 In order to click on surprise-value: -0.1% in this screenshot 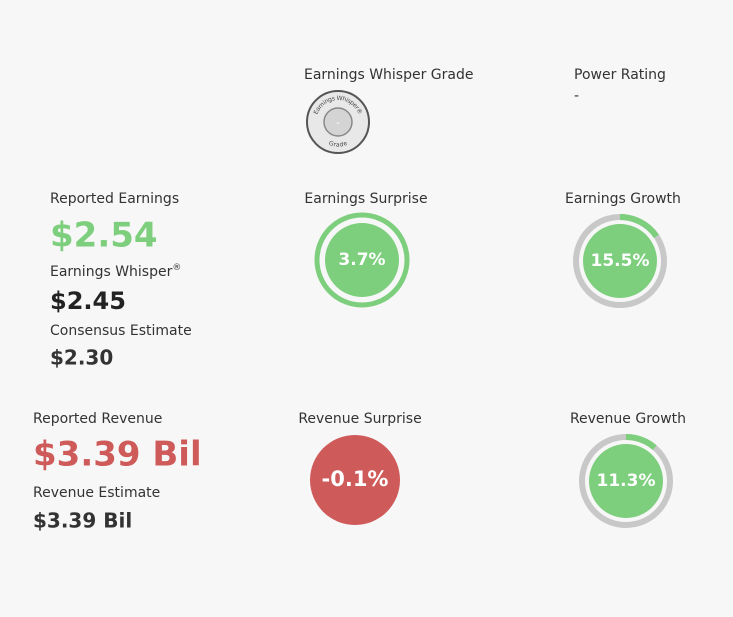, I will do `click(355, 479)`.